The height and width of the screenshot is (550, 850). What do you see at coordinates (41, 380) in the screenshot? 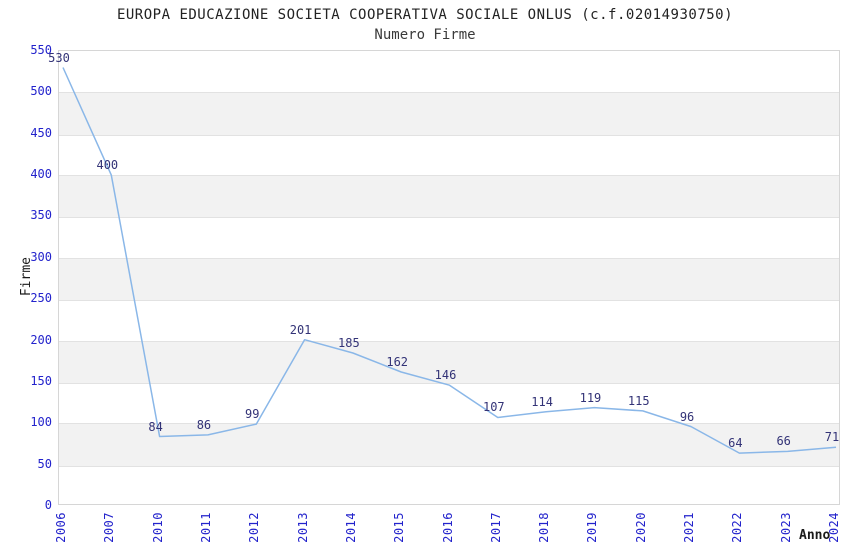
I see `y-tick-label: 150` at bounding box center [41, 380].